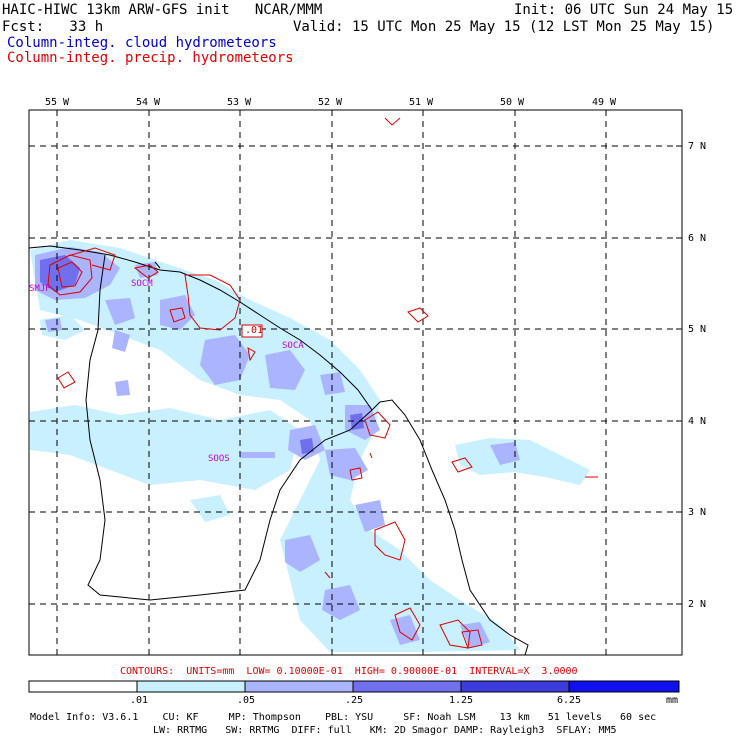  Describe the element at coordinates (162, 10) in the screenshot. I see `model-title: HAIC-HIWC 13km ARW-GFS init NCAR/MMM` at that location.